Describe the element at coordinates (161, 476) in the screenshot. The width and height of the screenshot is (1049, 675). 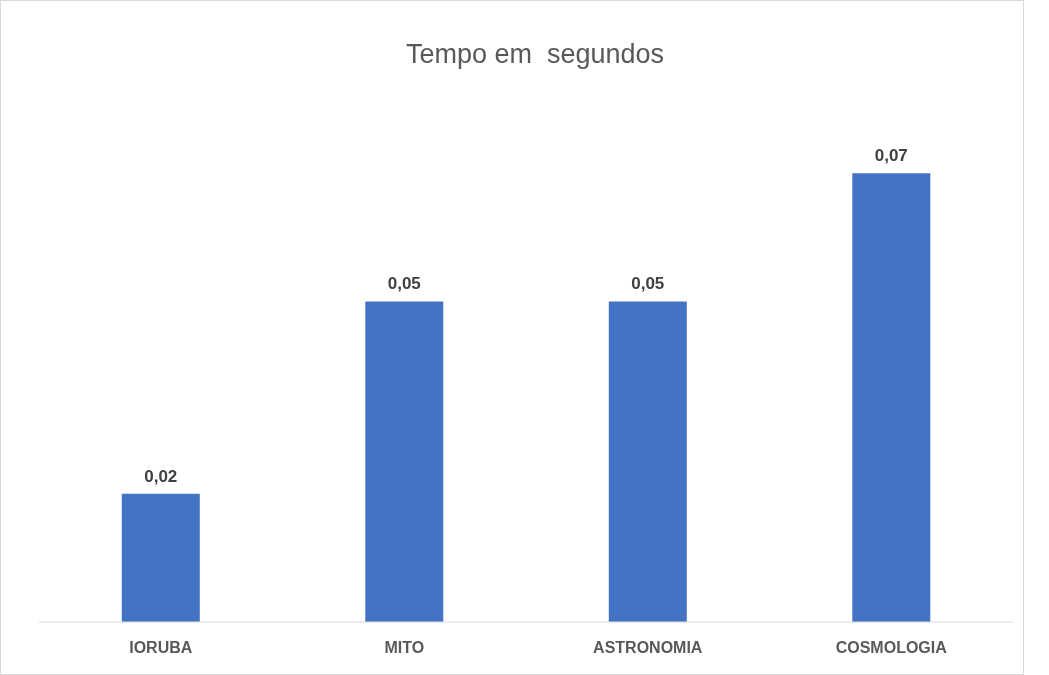
I see `data-label: 0,02` at that location.